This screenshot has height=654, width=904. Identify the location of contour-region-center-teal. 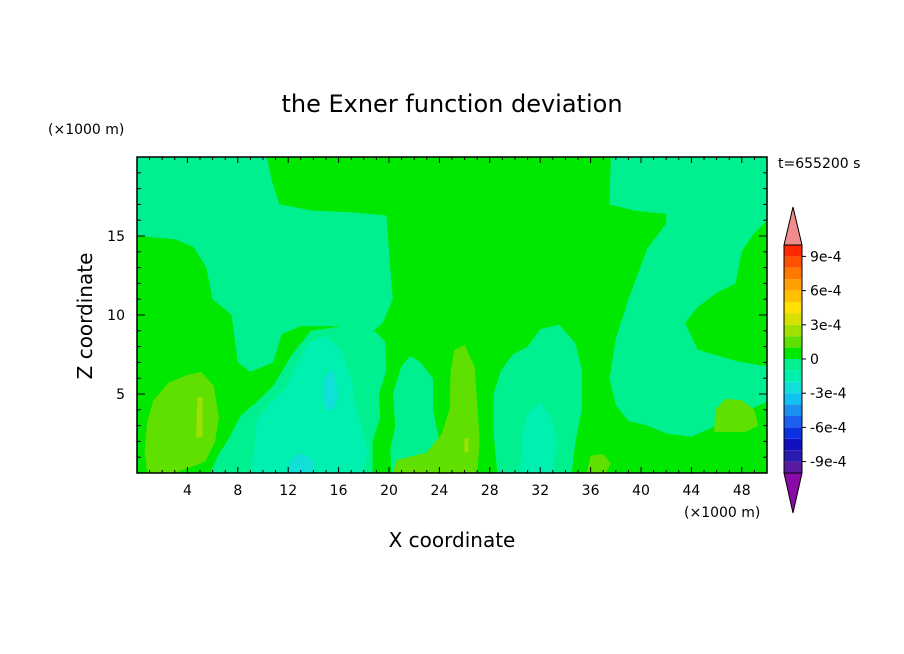
(418, 414).